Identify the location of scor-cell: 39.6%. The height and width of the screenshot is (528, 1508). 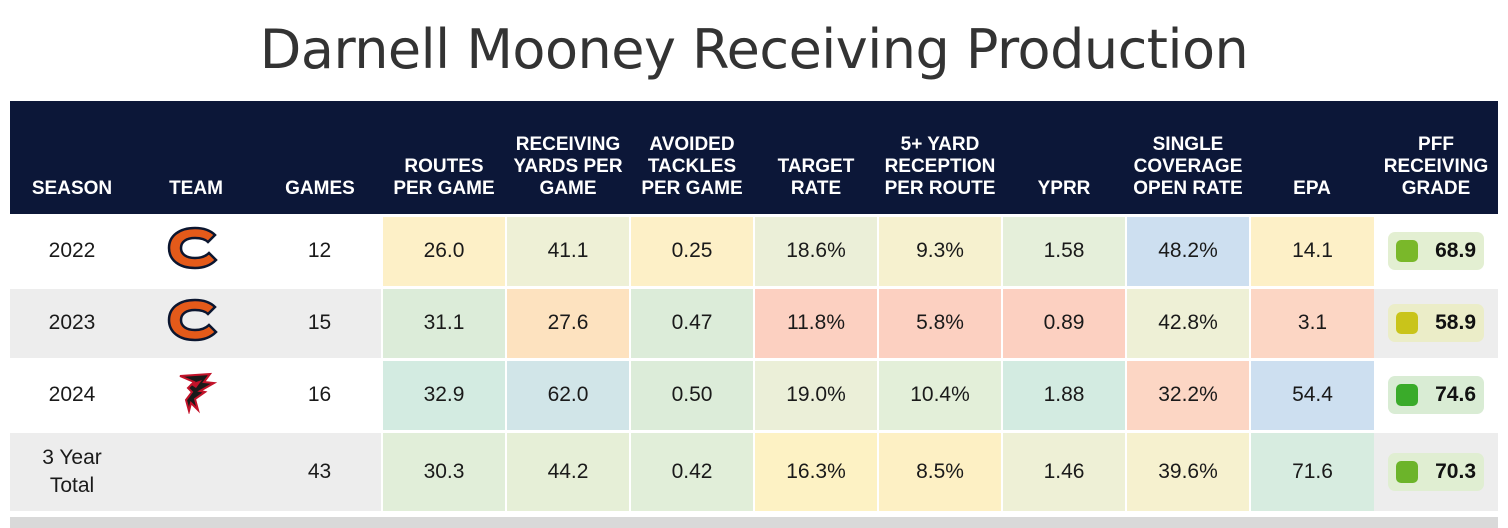
(1187, 470).